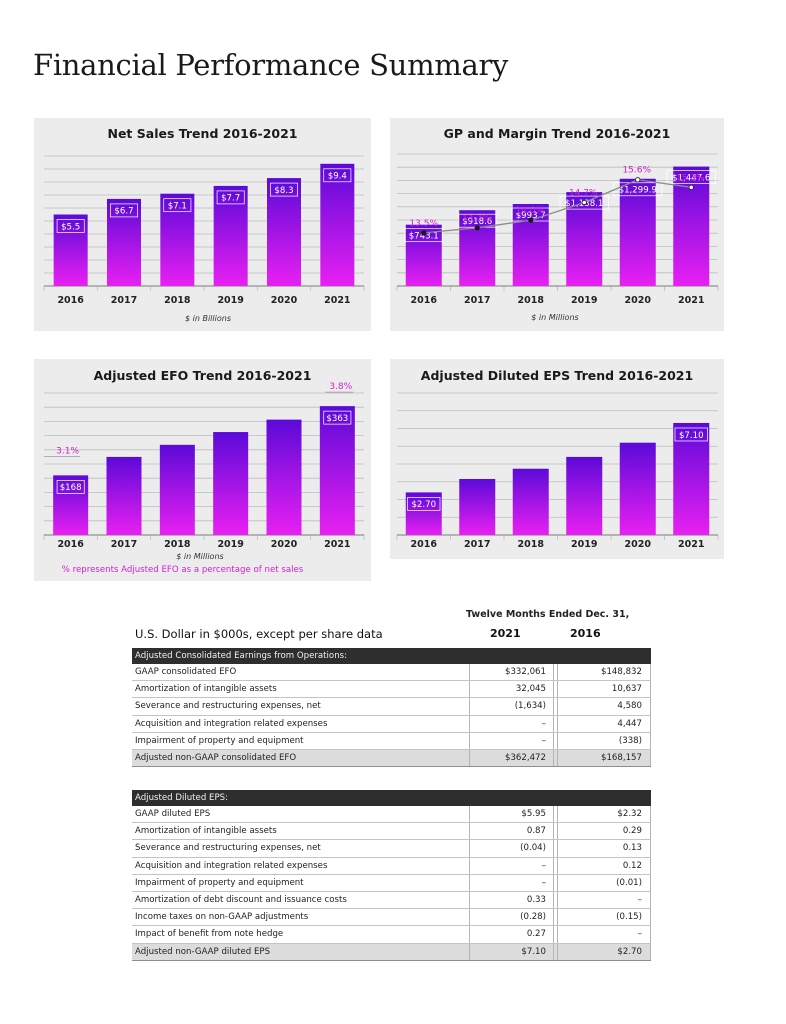 The image size is (786, 1024). What do you see at coordinates (511, 934) in the screenshot?
I see `value-2021: 0.27` at bounding box center [511, 934].